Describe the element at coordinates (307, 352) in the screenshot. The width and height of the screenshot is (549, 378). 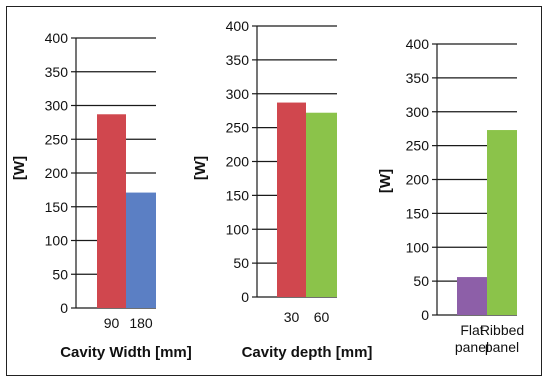
I see `x-axis-title: Cavity depth [mm]` at that location.